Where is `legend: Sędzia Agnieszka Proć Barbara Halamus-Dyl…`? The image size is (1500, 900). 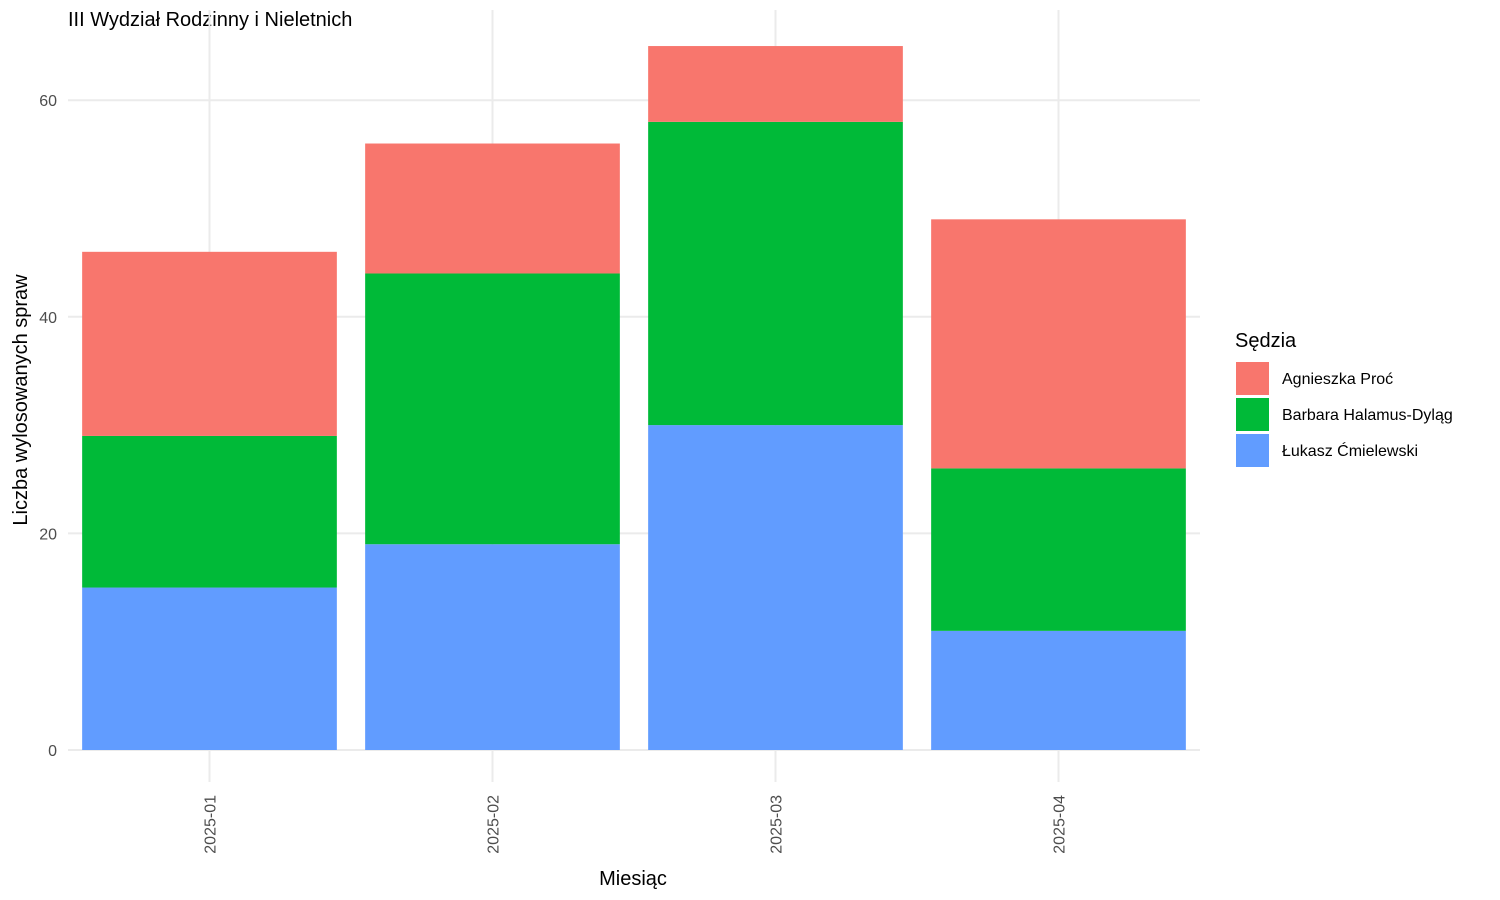 legend: Sędzia Agnieszka Proć Barbara Halamus-Dyl… is located at coordinates (1344, 398).